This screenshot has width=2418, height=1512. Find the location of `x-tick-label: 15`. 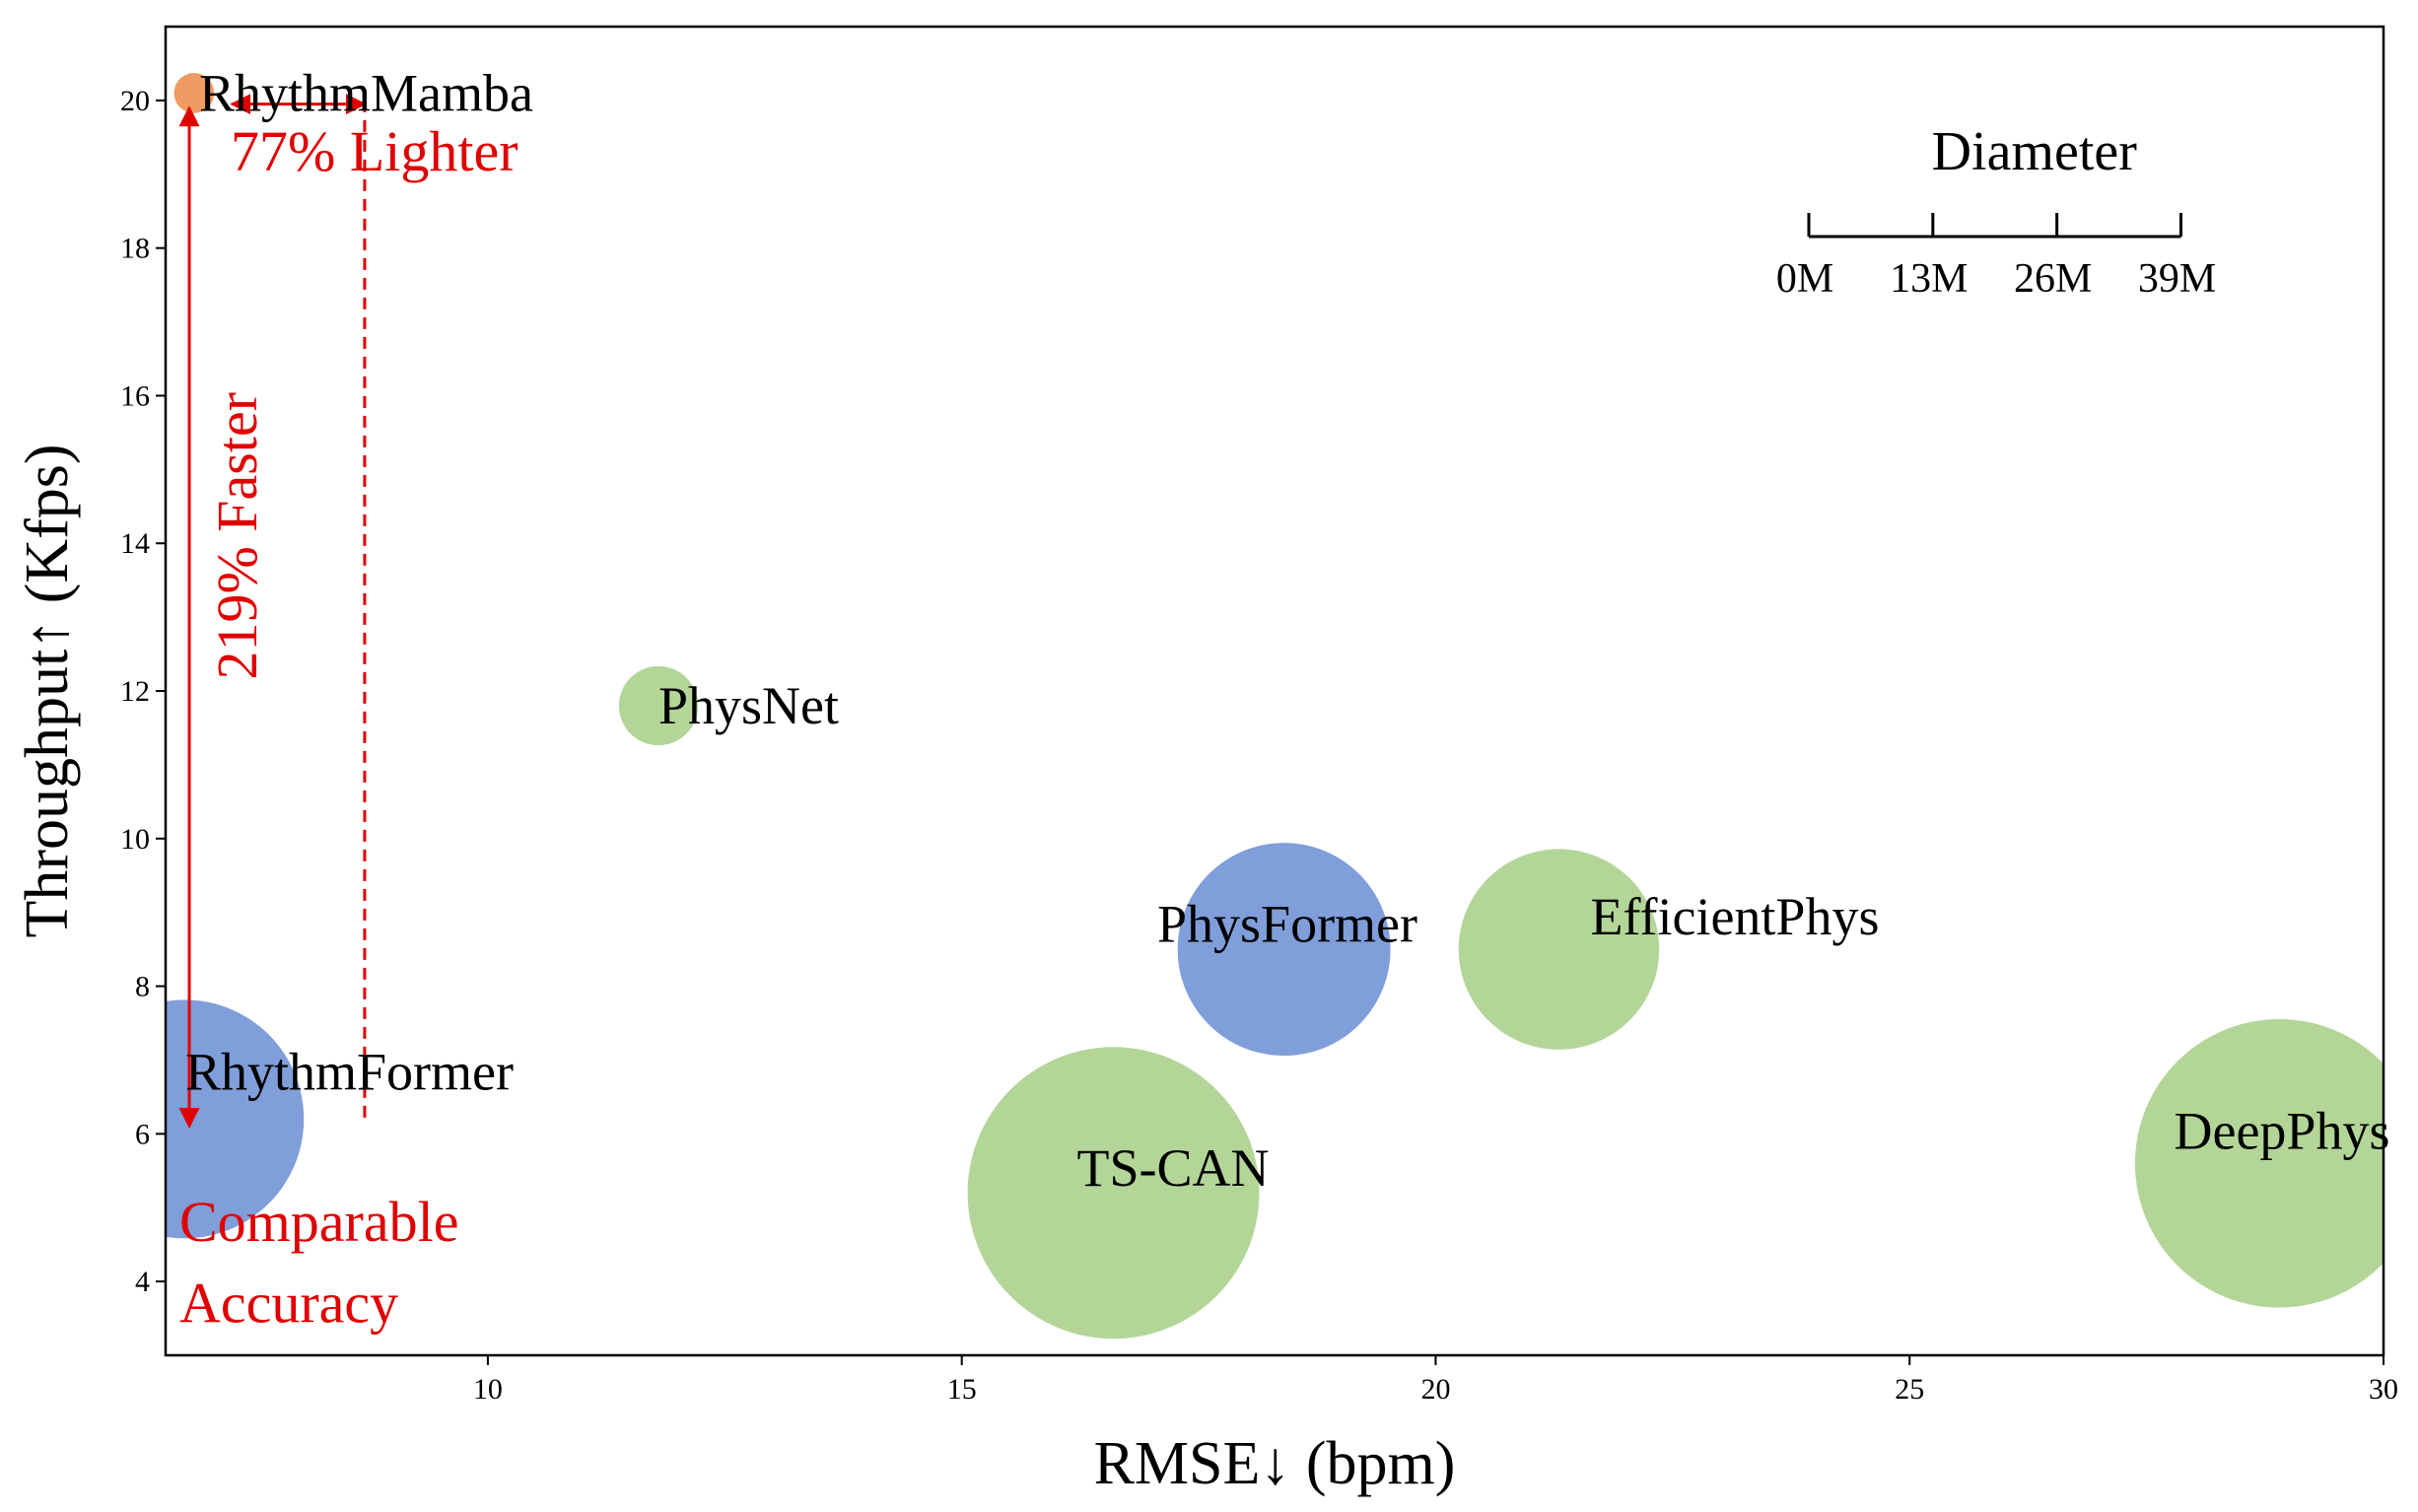

x-tick-label: 15 is located at coordinates (962, 1390).